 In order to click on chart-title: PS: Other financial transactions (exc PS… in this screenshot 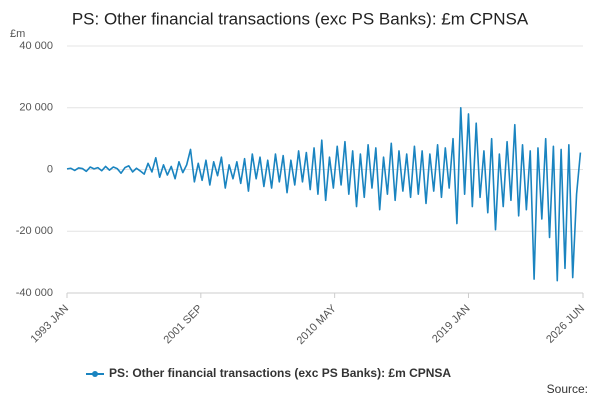, I will do `click(300, 18)`.